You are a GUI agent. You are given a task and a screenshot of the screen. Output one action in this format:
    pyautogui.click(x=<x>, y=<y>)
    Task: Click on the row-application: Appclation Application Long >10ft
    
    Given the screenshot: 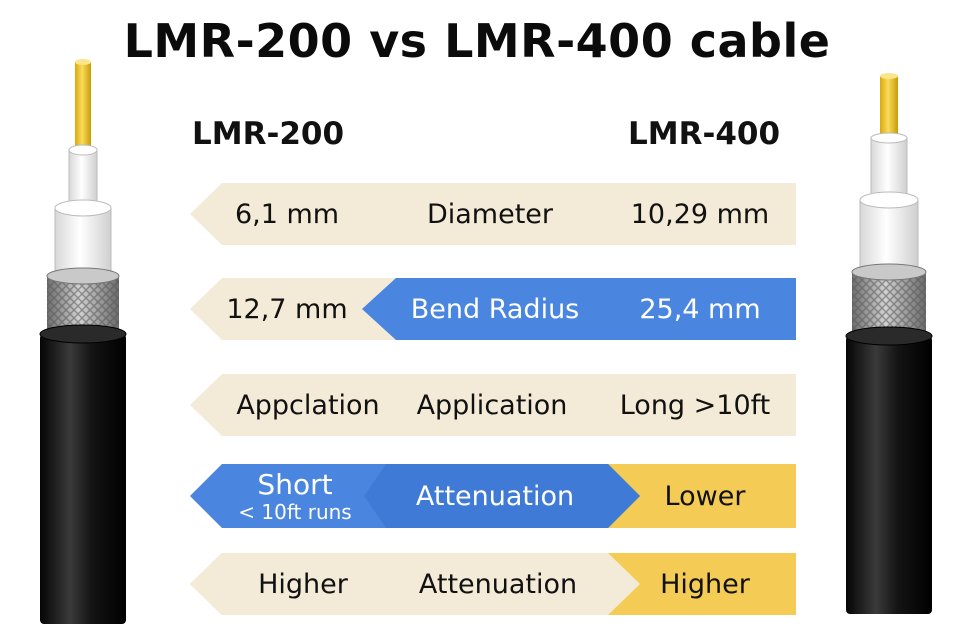 What is the action you would take?
    pyautogui.click(x=493, y=405)
    